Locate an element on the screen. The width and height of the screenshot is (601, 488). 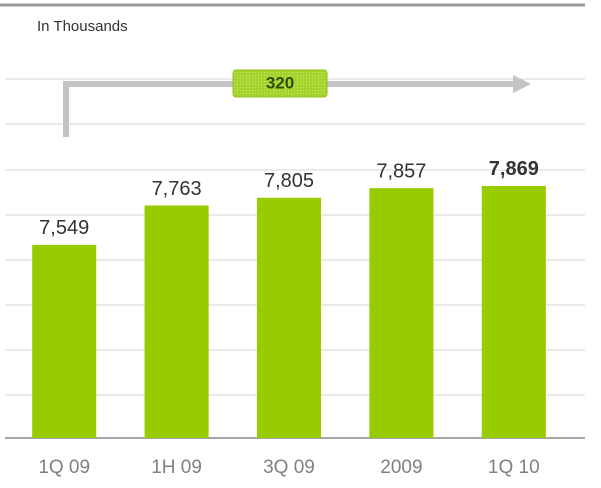
arrow is located at coordinates (289, 109).